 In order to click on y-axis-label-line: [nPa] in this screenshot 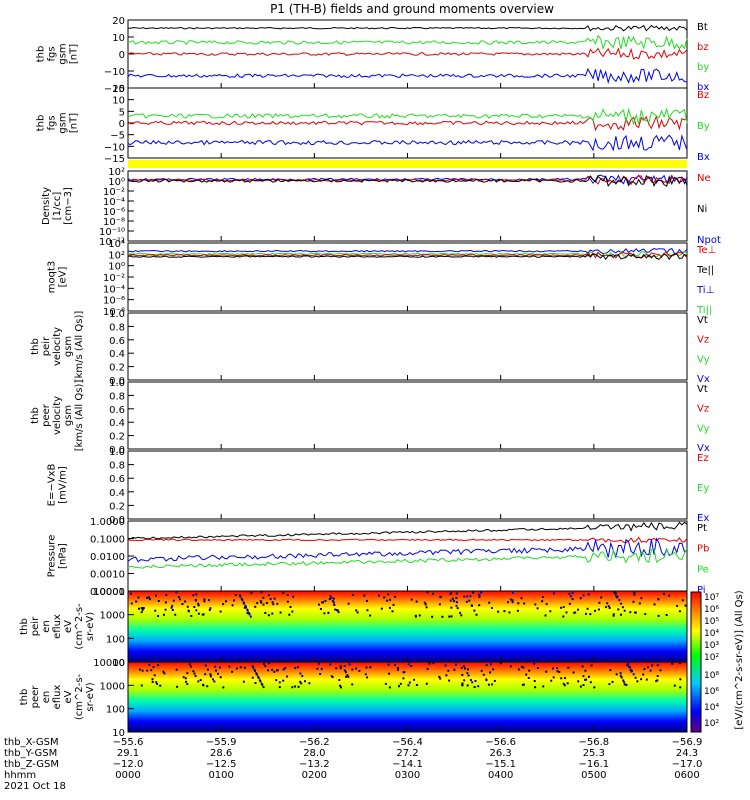, I will do `click(63, 556)`.